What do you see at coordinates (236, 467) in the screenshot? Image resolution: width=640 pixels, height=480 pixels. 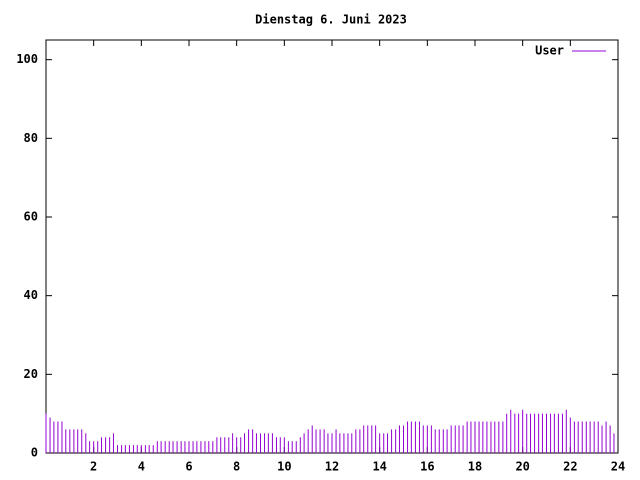 I see `x-tick-label: 8` at bounding box center [236, 467].